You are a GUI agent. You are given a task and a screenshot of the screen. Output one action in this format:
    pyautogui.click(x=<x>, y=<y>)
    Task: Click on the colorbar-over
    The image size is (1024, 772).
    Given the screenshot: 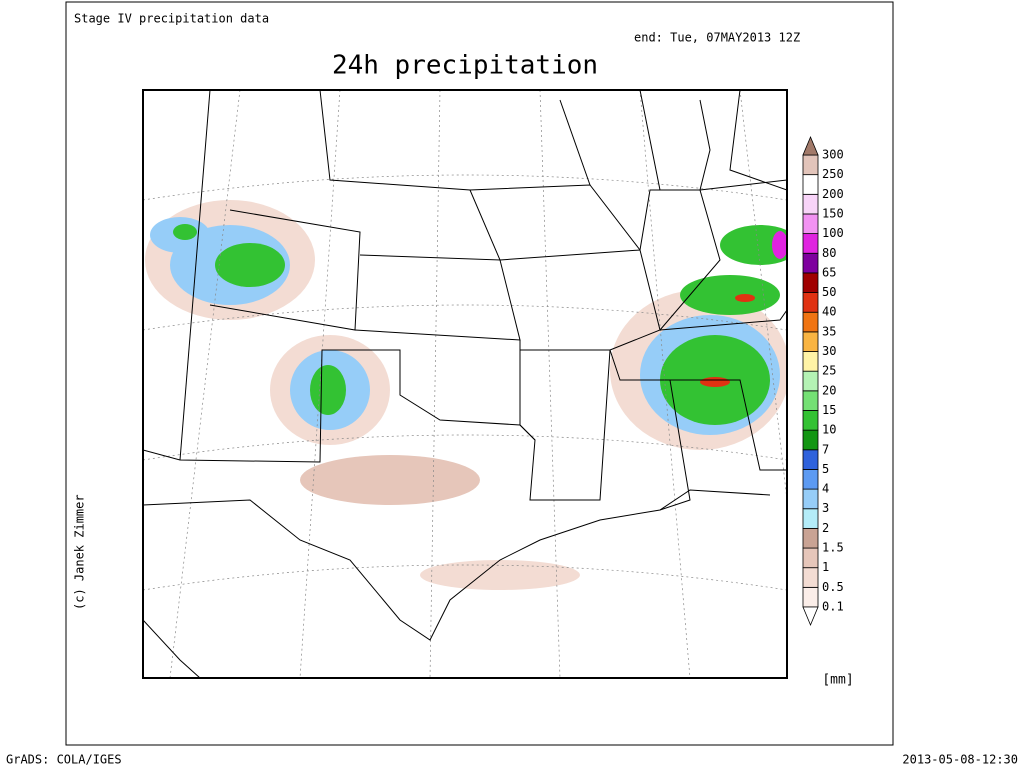 What is the action you would take?
    pyautogui.click(x=810, y=145)
    